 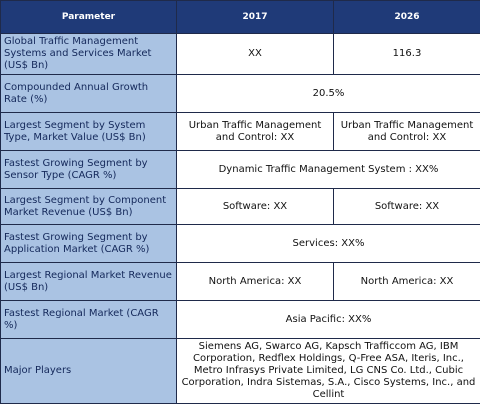 What do you see at coordinates (89, 371) in the screenshot?
I see `row-label: Major Players` at bounding box center [89, 371].